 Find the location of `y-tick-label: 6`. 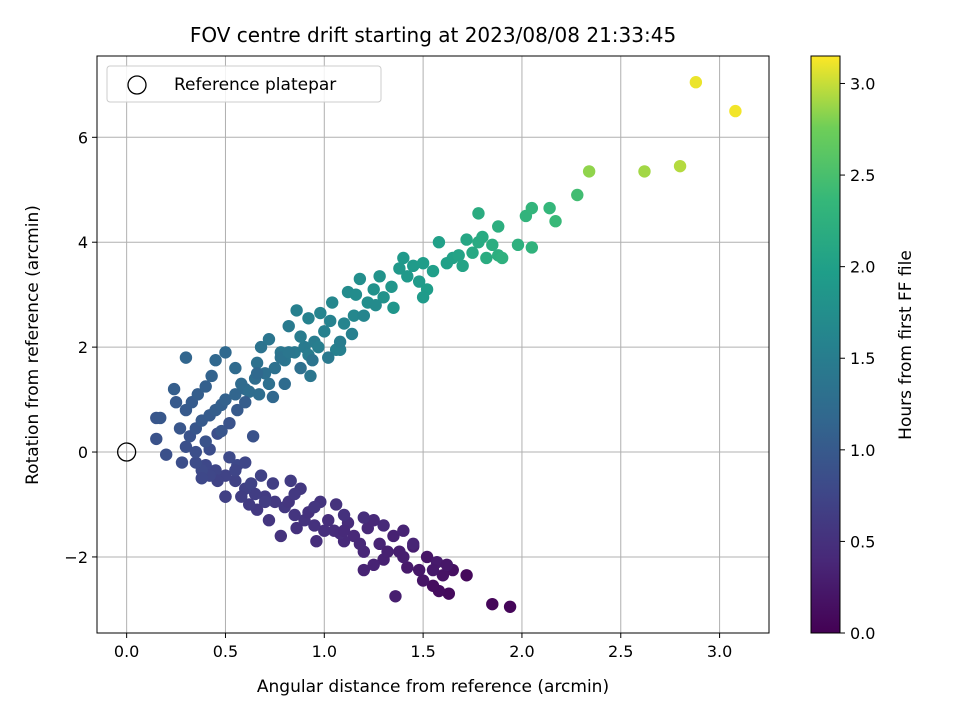

y-tick-label: 6 is located at coordinates (83, 137).